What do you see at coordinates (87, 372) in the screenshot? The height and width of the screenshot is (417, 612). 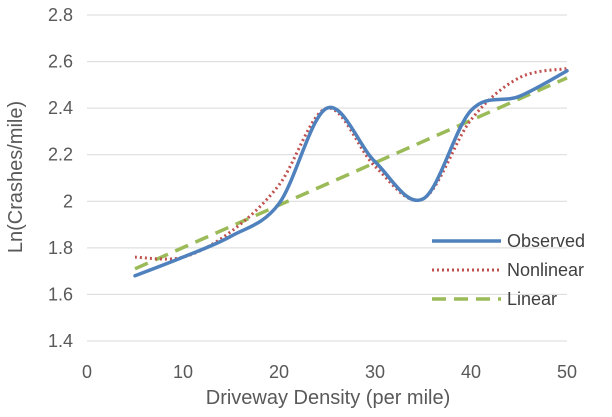 I see `x-tick-label: 0` at bounding box center [87, 372].